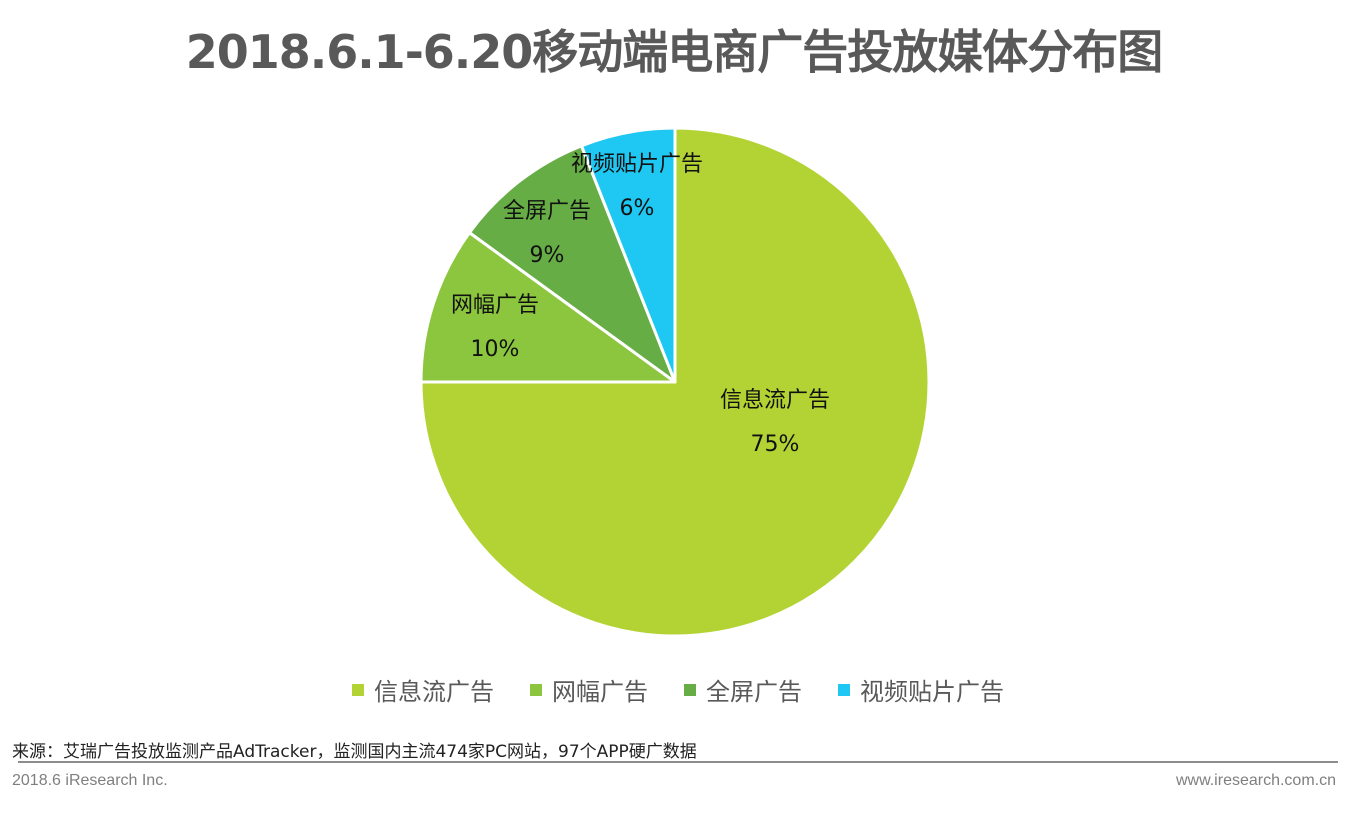 Image resolution: width=1348 pixels, height=815 pixels. I want to click on chart-legend: 信息流广告 网幅广告 全屏广告 视频贴片广告, so click(696, 689).